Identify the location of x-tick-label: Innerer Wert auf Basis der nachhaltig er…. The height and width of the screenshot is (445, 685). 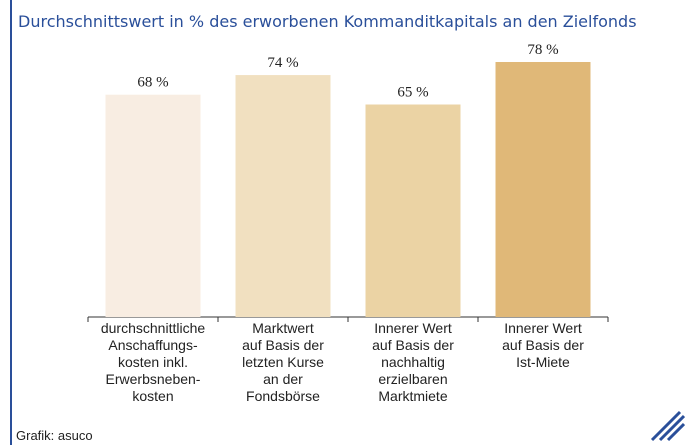
(413, 362).